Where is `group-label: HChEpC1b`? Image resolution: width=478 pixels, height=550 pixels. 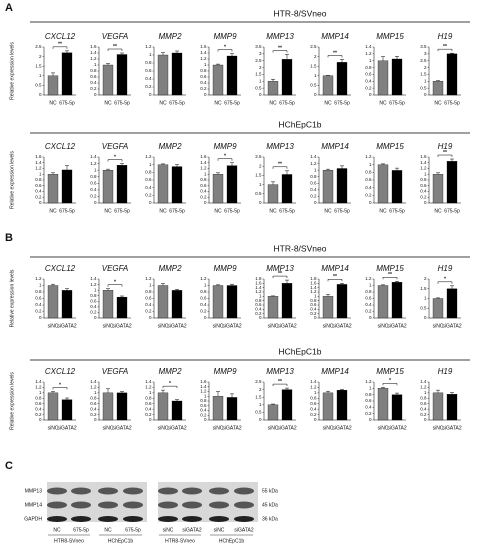 group-label: HChEpC1b is located at coordinates (121, 541).